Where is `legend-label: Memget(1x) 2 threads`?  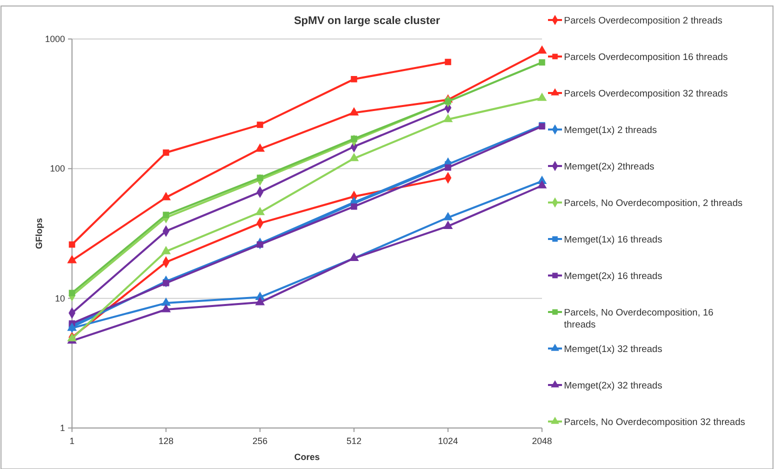 legend-label: Memget(1x) 2 threads is located at coordinates (611, 130).